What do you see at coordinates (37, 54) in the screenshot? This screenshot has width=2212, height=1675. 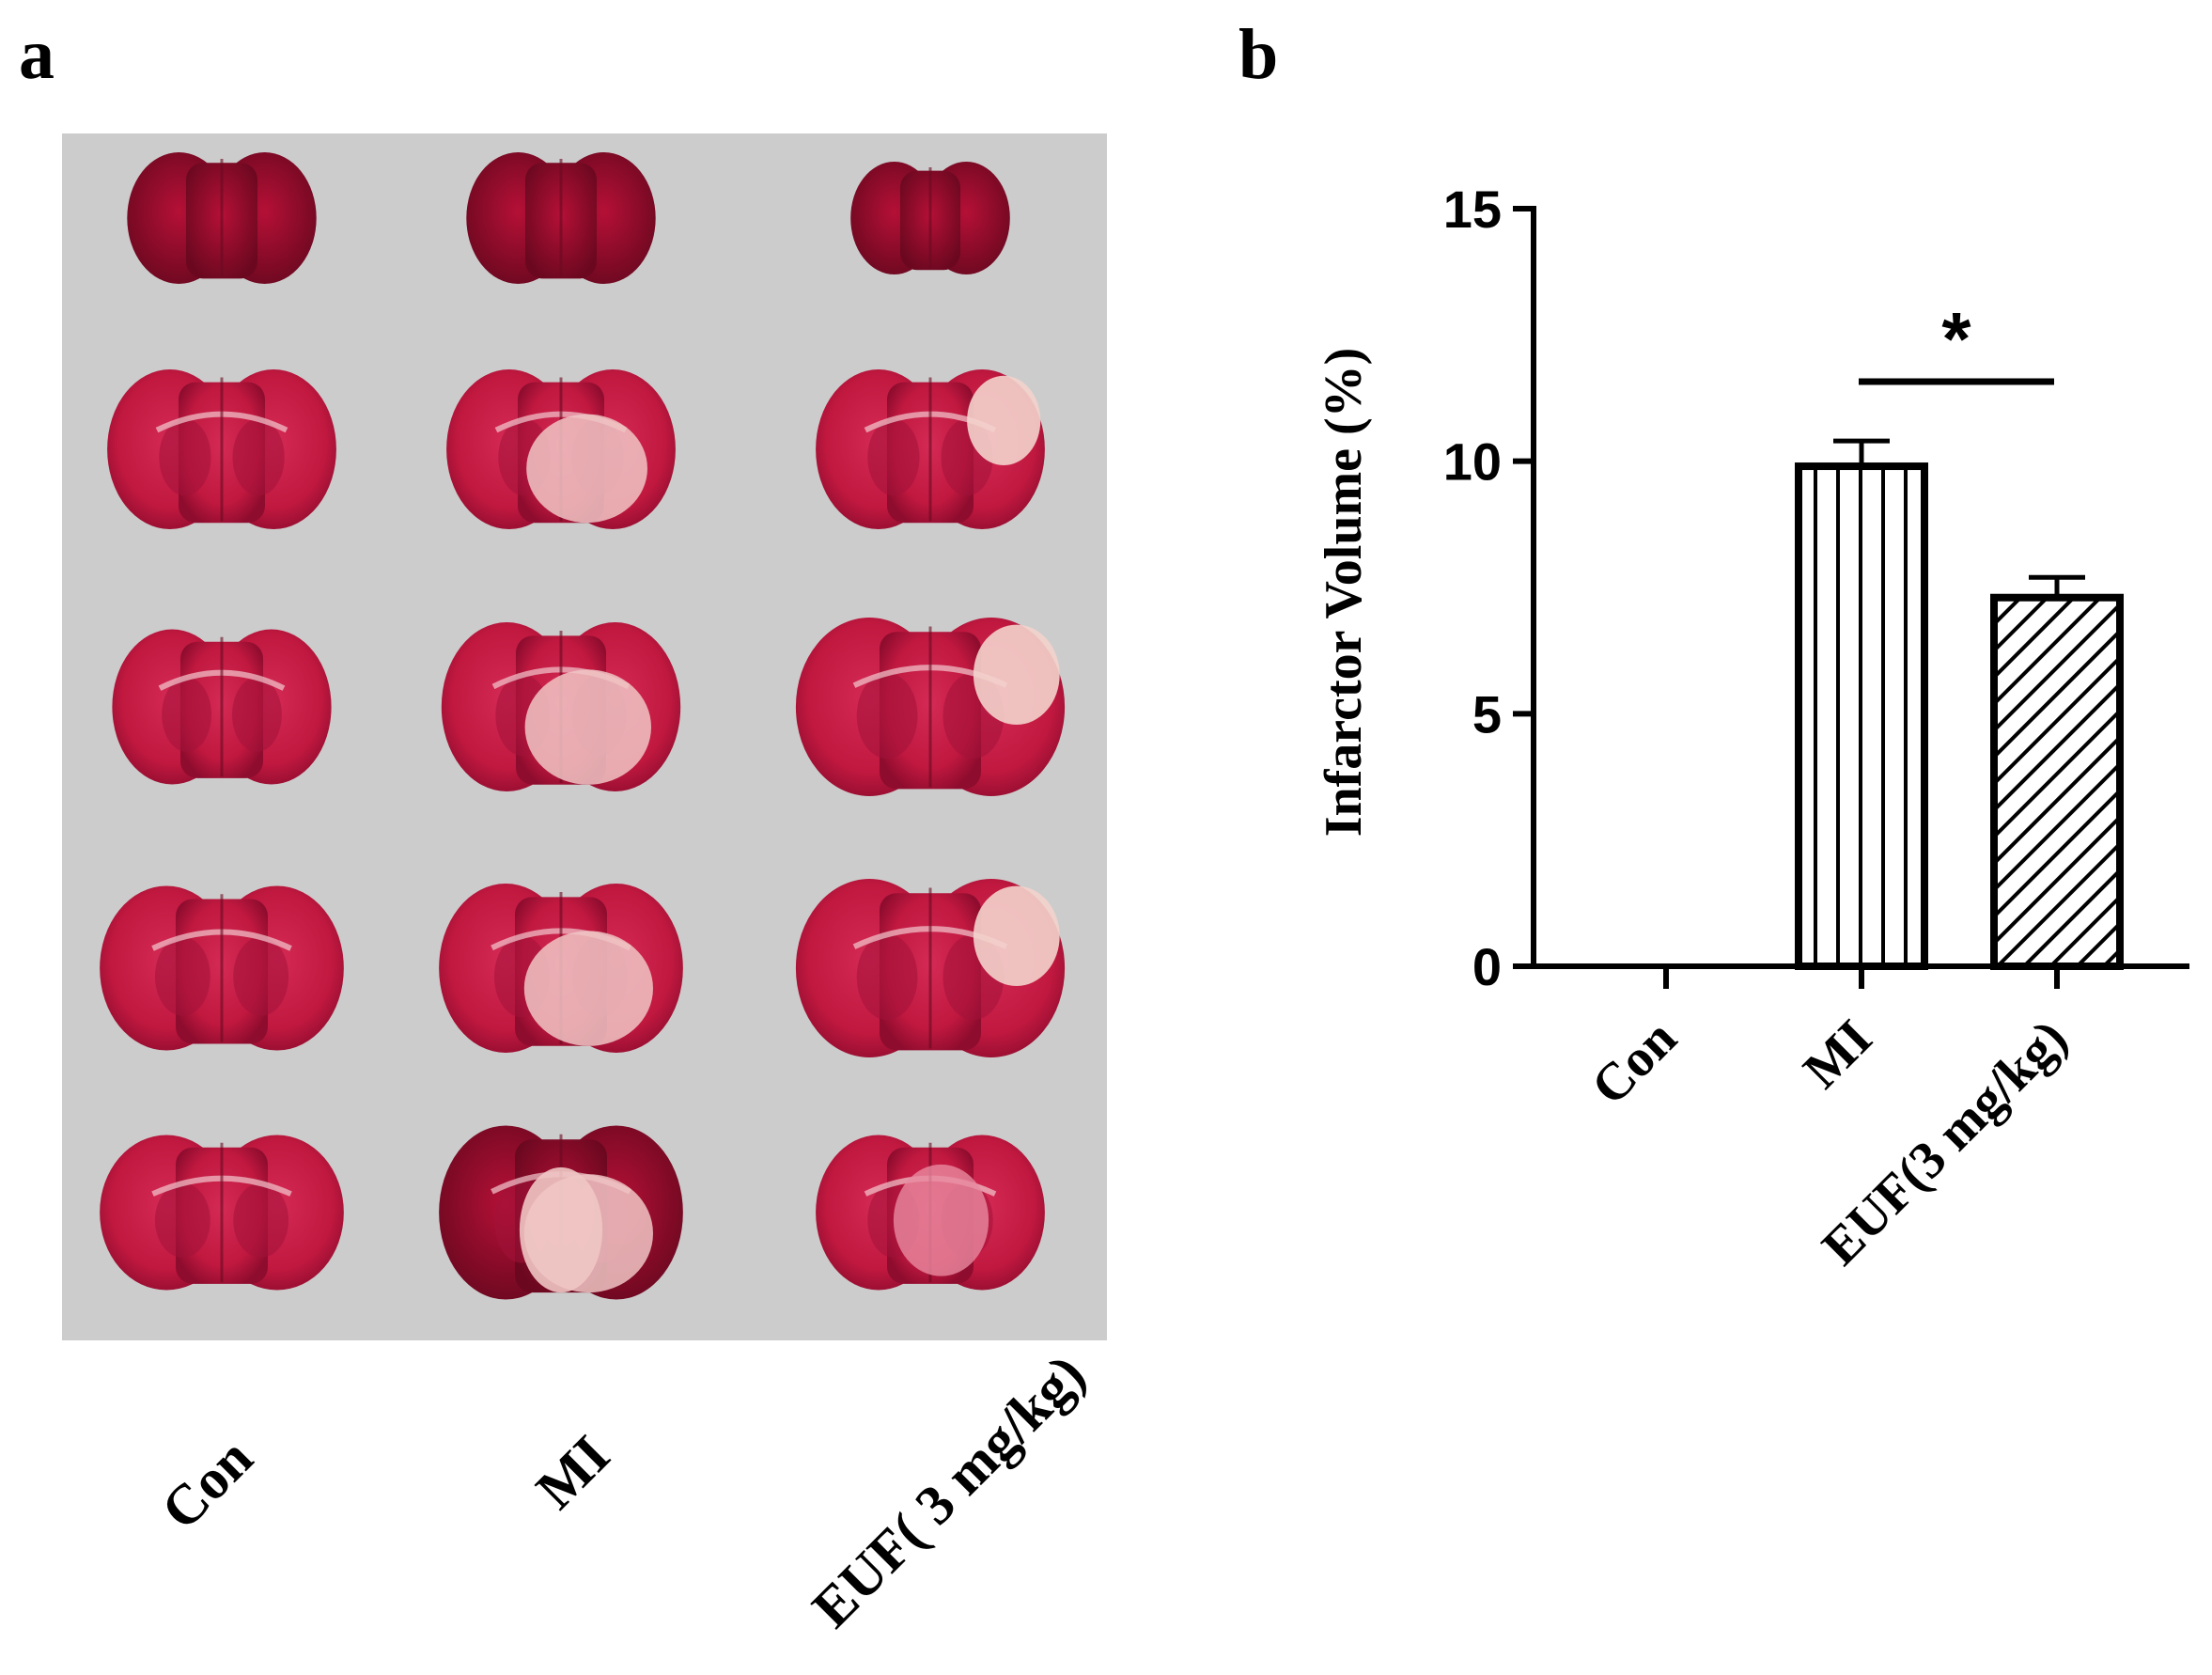 I see `panel-letter-a: a` at bounding box center [37, 54].